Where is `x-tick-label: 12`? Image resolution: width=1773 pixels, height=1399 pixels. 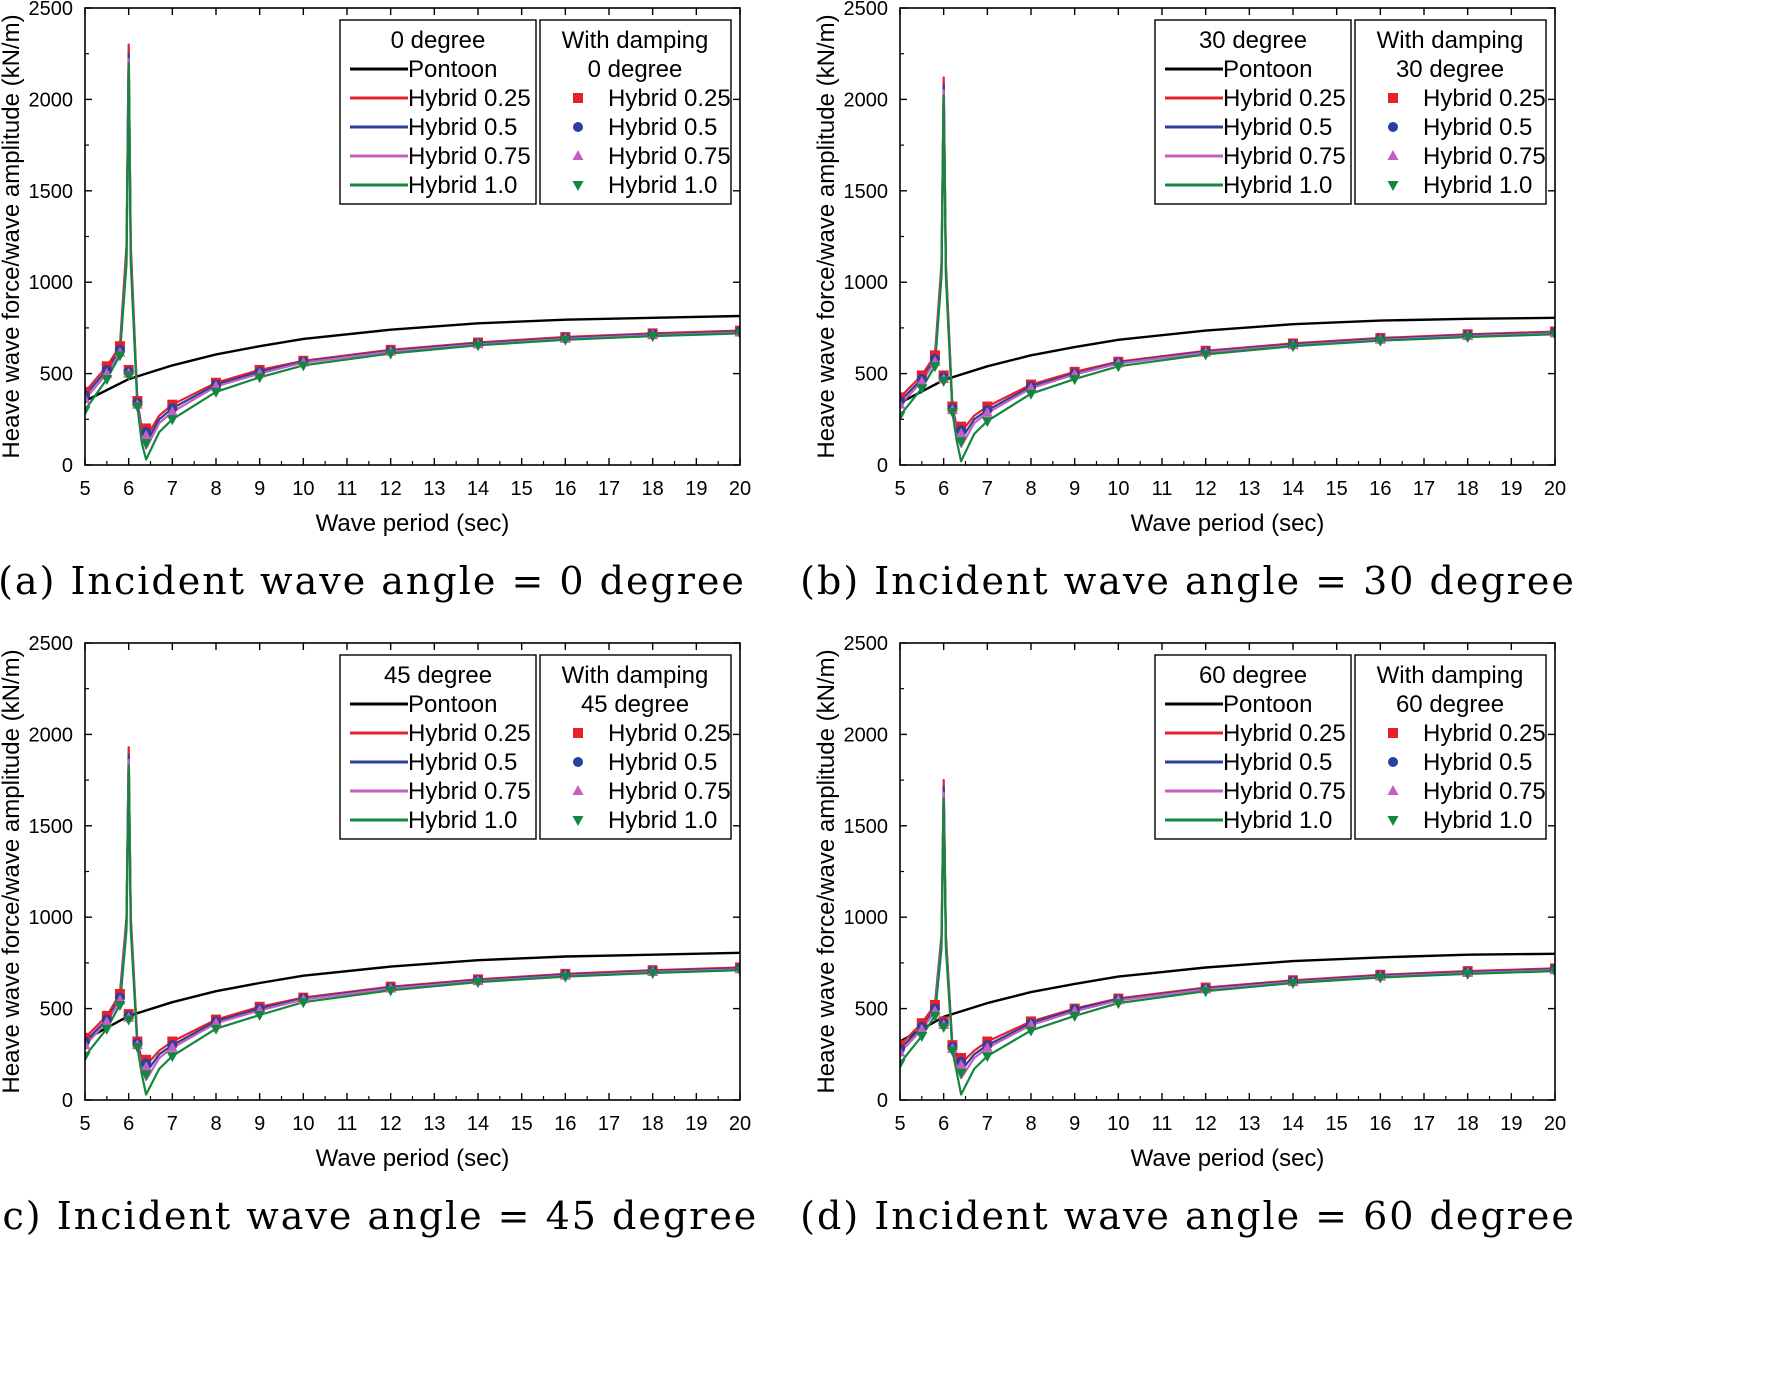 x-tick-label: 12 is located at coordinates (1206, 1124).